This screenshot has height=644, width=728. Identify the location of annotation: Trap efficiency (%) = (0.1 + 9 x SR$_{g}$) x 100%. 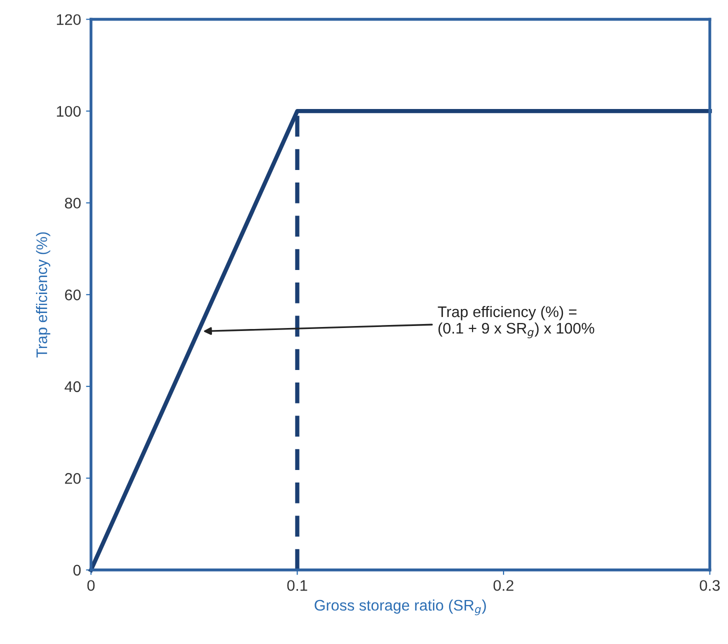
(516, 322).